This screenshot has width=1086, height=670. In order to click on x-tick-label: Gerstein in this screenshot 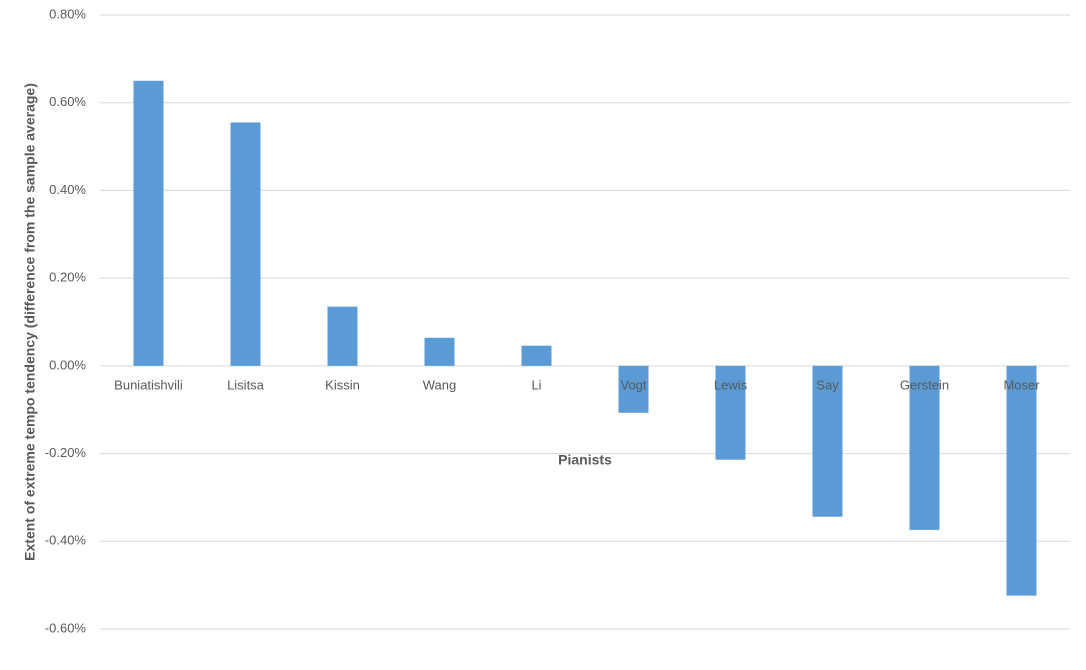, I will do `click(924, 384)`.